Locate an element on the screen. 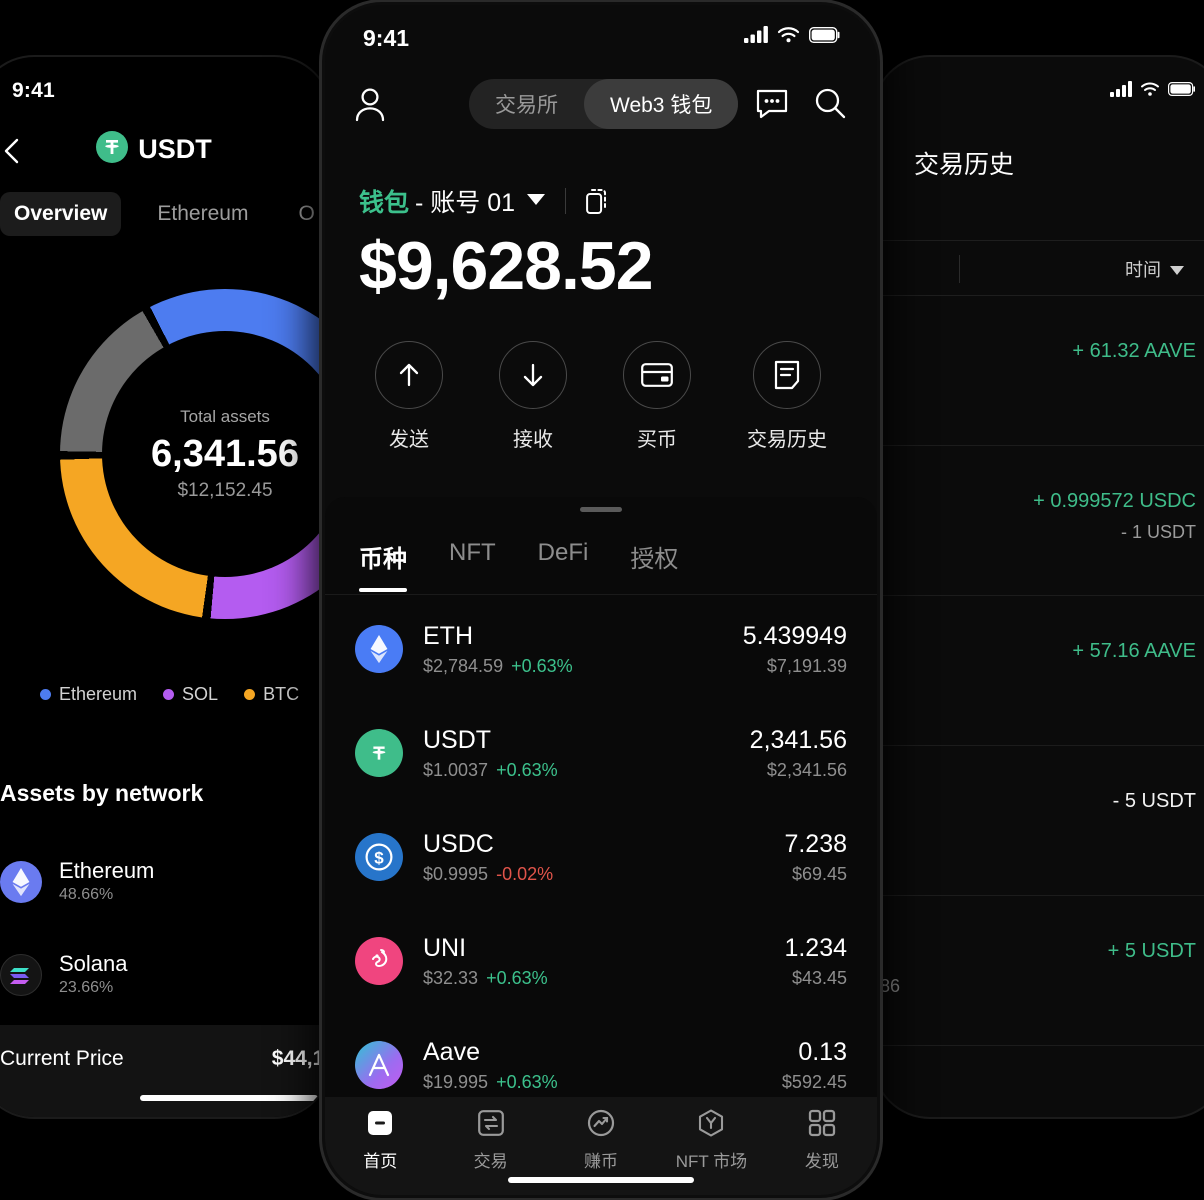  left-bottom-price-bar: Current Price $44,12 is located at coordinates (165, 1071).